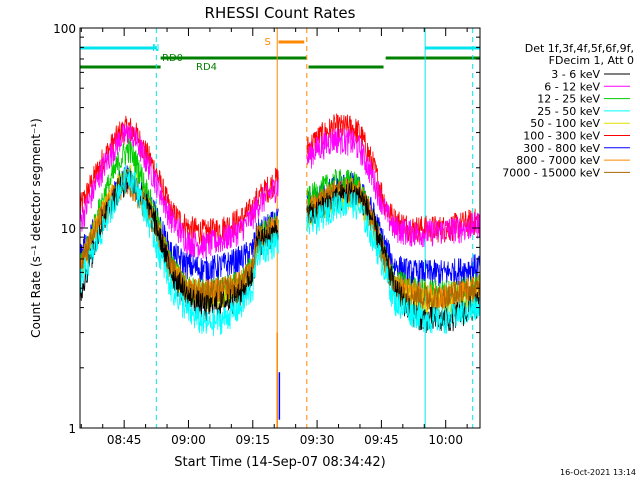  What do you see at coordinates (579, 48) in the screenshot?
I see `legend-header-line-1: Det 1f,3f,4f,5f,6f,9f,` at bounding box center [579, 48].